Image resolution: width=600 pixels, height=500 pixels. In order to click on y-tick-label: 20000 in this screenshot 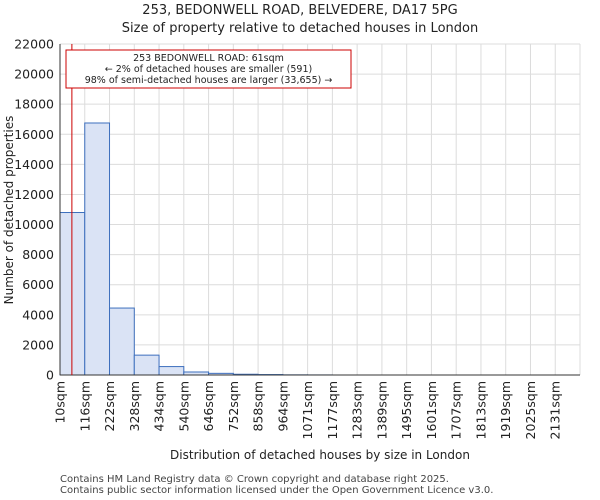, I will do `click(34, 74)`.